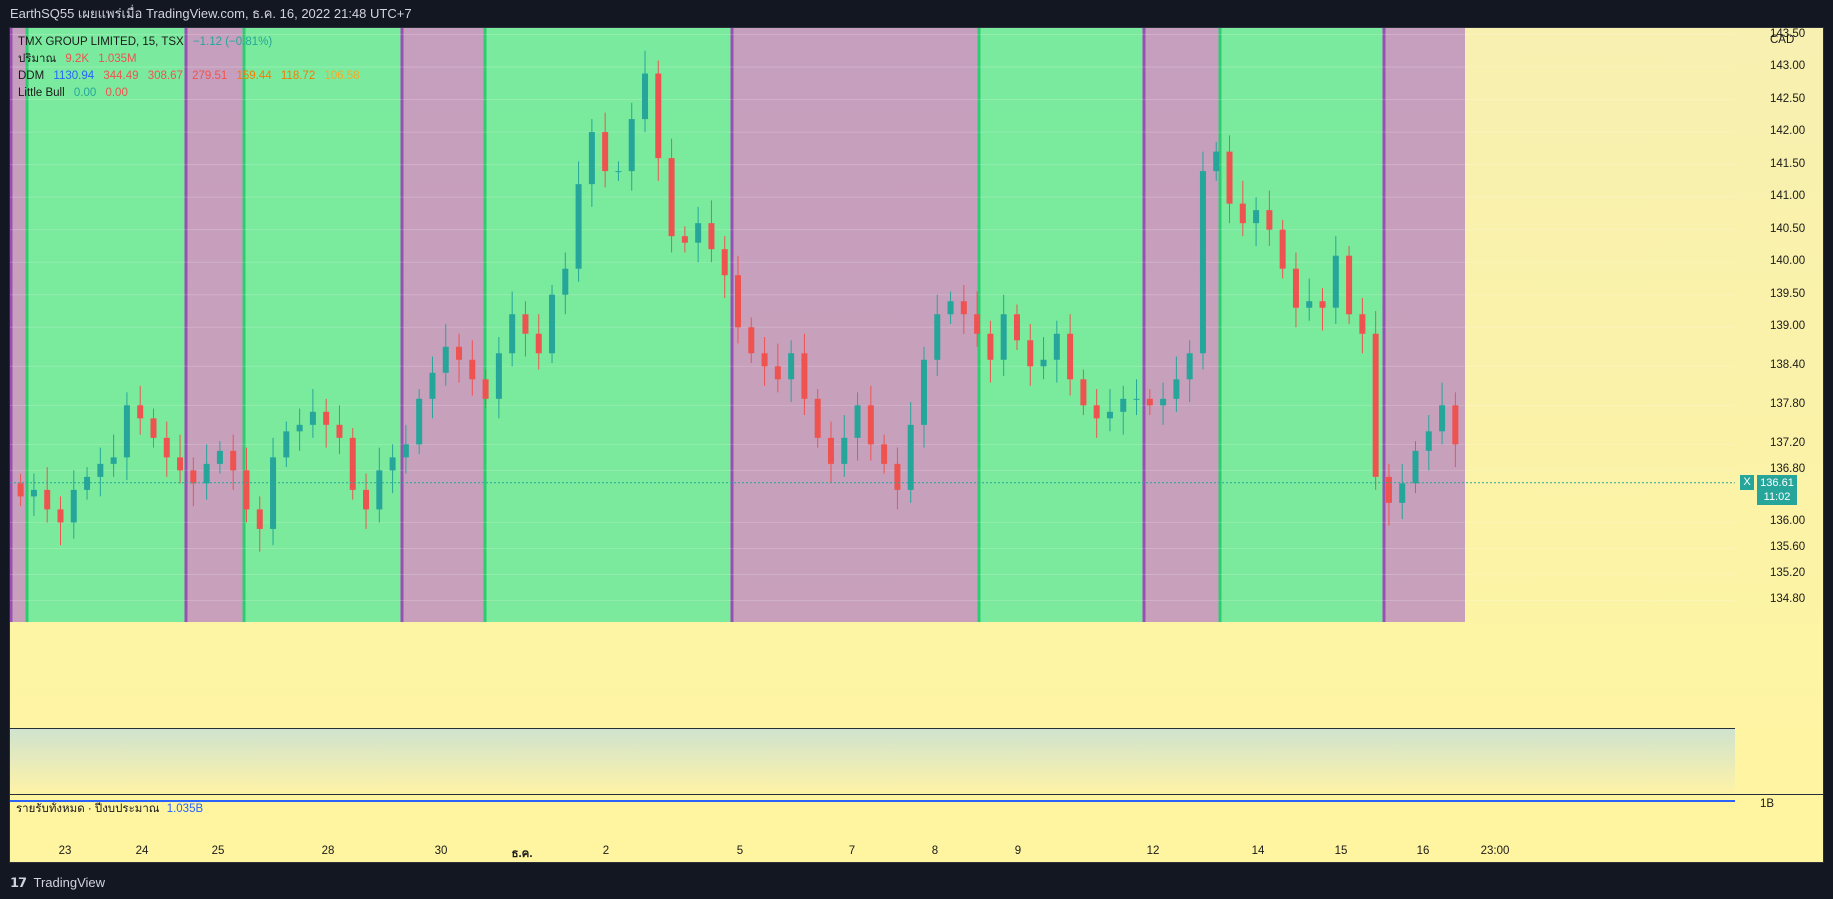 Image resolution: width=1833 pixels, height=899 pixels. What do you see at coordinates (607, 325) in the screenshot?
I see `bull-zone` at bounding box center [607, 325].